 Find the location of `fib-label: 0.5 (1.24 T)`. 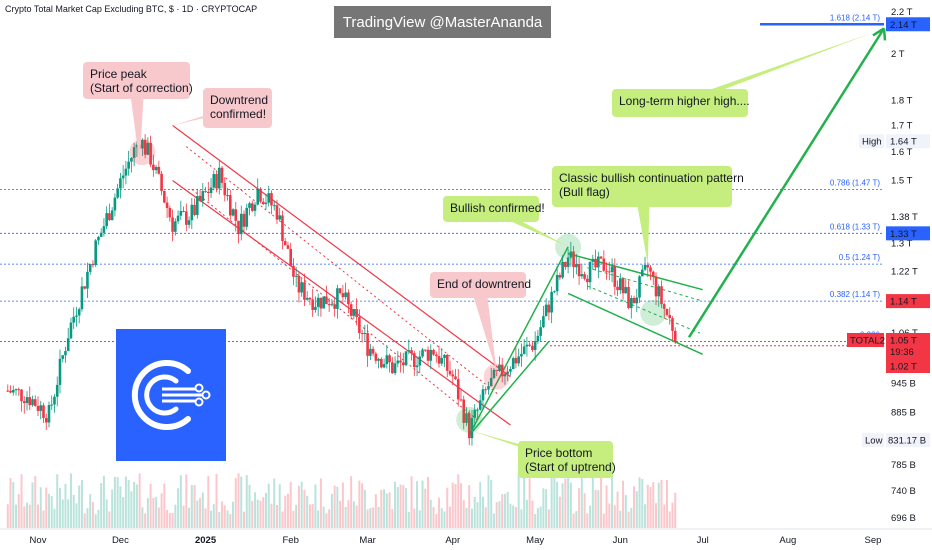

fib-label: 0.5 (1.24 T) is located at coordinates (860, 257).